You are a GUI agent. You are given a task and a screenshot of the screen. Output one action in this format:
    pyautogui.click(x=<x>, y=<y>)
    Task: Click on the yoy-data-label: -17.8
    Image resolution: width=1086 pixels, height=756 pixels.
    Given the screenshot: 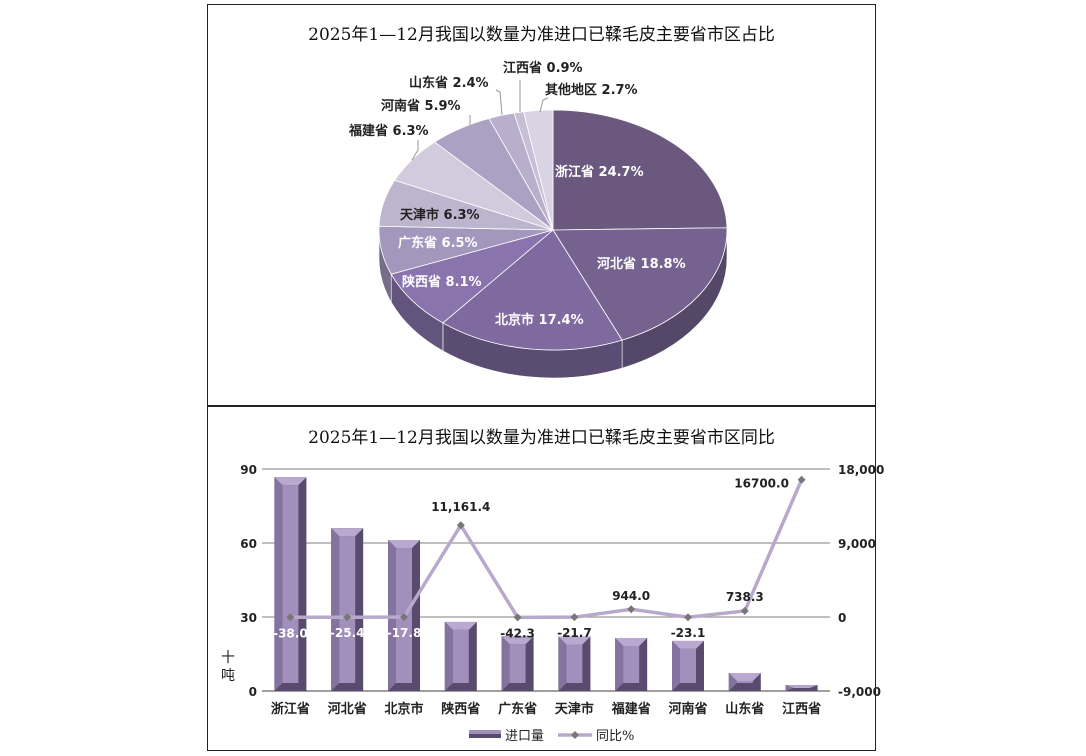 What is the action you would take?
    pyautogui.click(x=404, y=633)
    